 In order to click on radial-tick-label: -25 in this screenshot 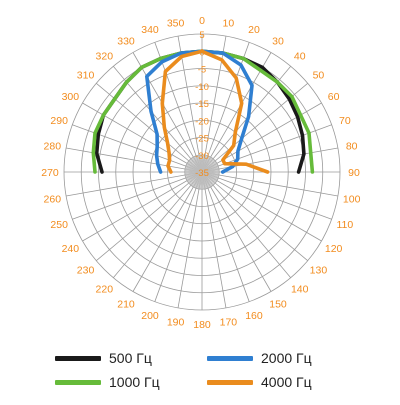, I will do `click(202, 139)`.